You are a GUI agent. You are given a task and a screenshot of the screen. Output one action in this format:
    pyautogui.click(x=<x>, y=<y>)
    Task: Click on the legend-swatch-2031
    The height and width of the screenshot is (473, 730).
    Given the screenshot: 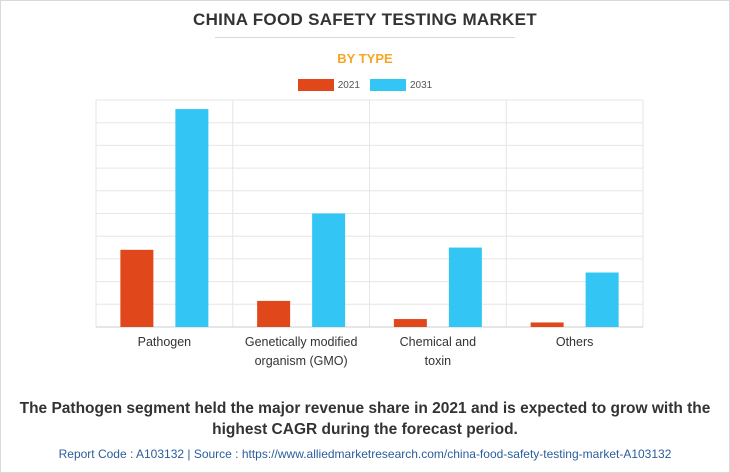 What is the action you would take?
    pyautogui.click(x=388, y=85)
    